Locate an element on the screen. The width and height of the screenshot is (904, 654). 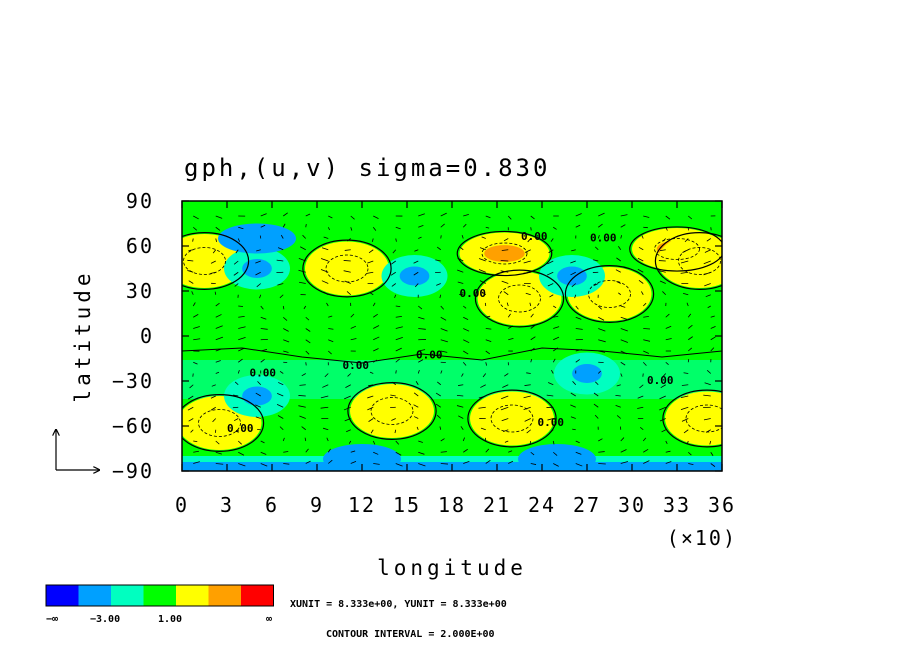
x-tick-label: 36 is located at coordinates (722, 505).